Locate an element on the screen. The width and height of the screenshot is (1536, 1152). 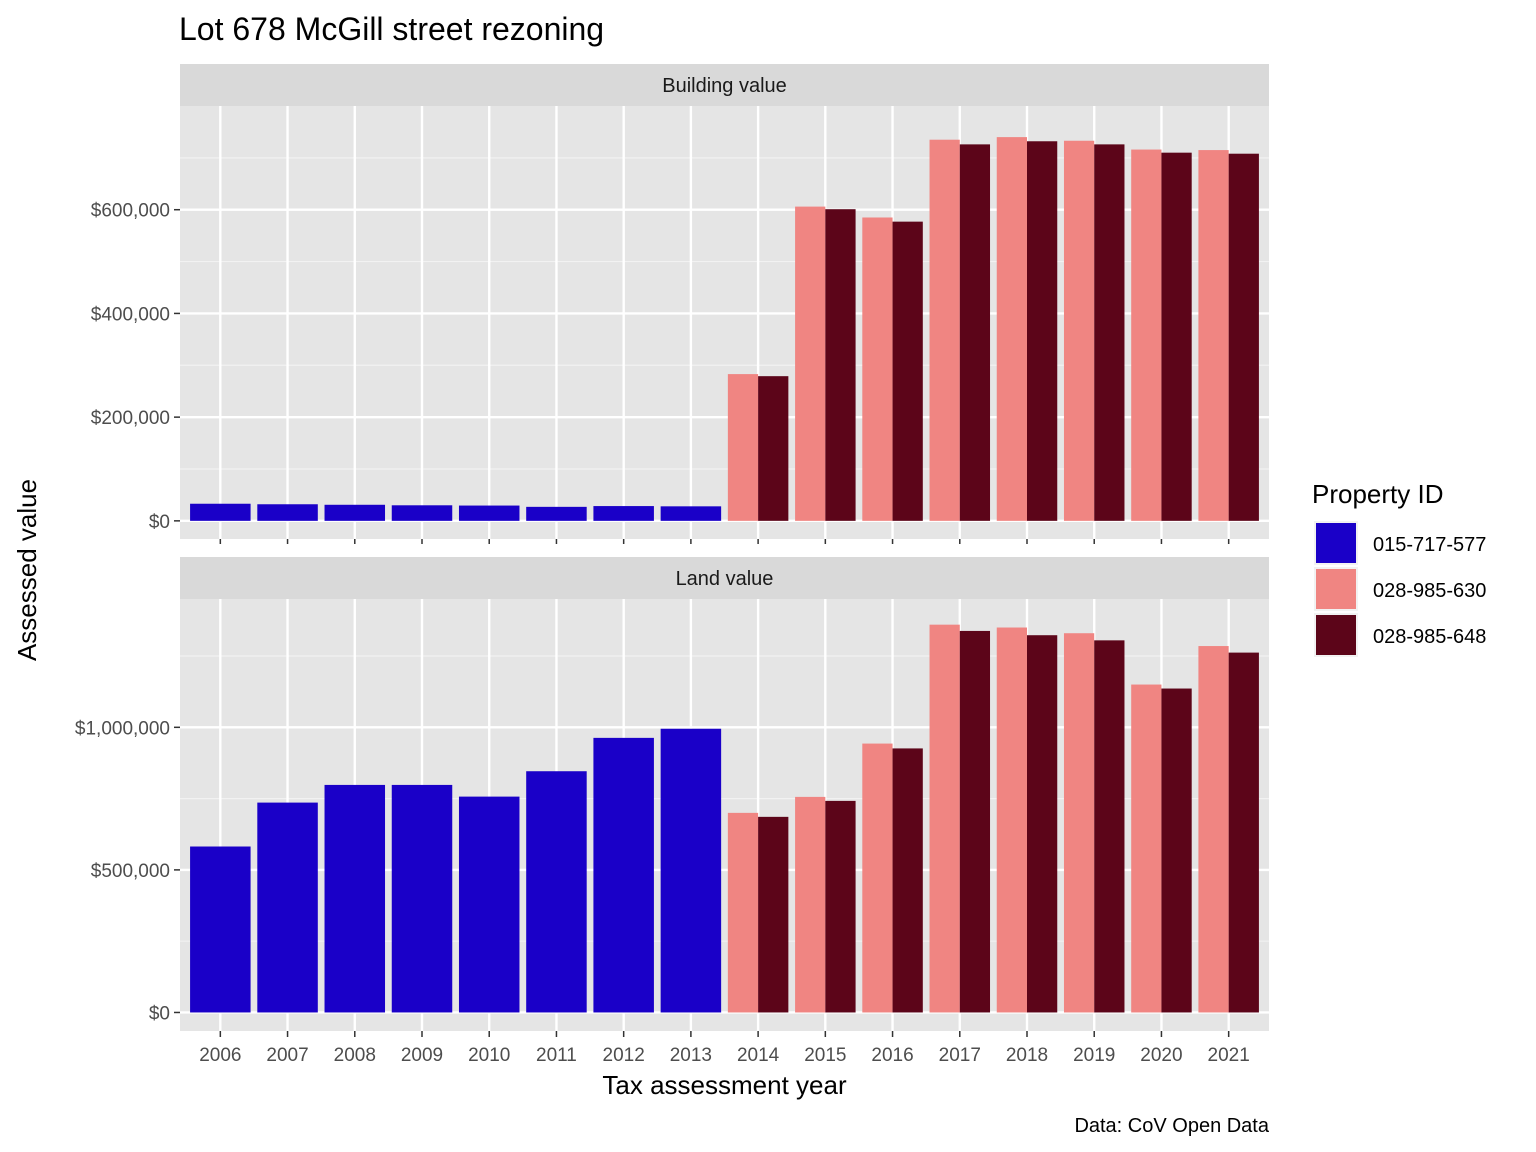
strip-label-building: Building value is located at coordinates (724, 86).